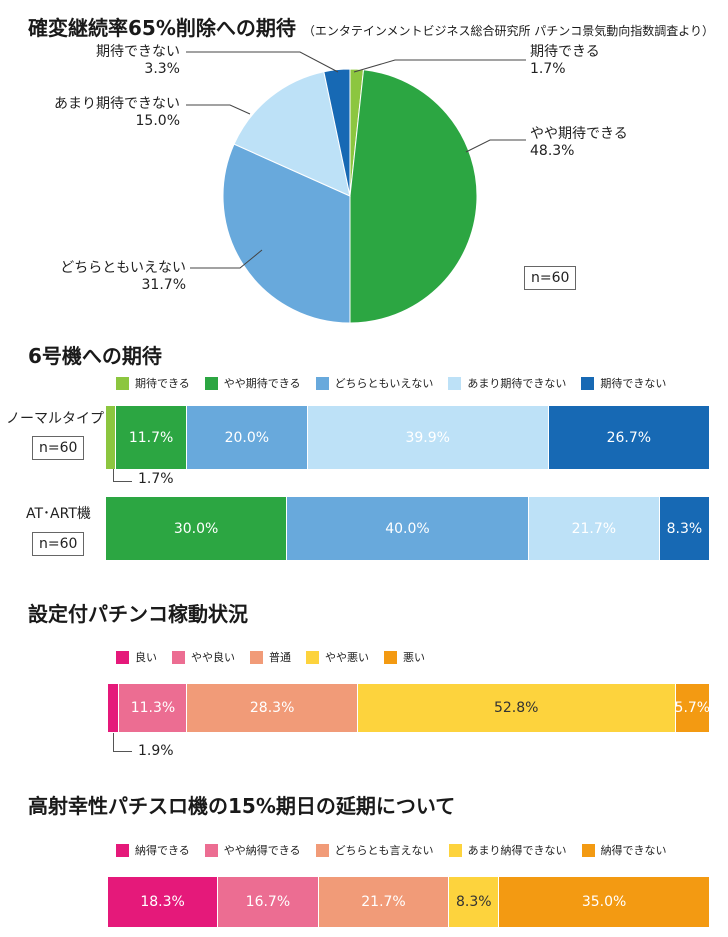 This screenshot has height=937, width=728. What do you see at coordinates (517, 383) in the screenshot?
I see `legend-label: あまり期待できない` at bounding box center [517, 383].